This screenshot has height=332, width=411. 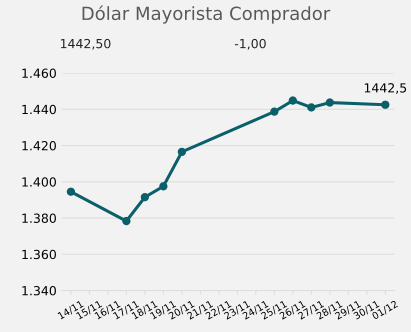 I want to click on y-tick-label: 1.380, so click(x=39, y=218).